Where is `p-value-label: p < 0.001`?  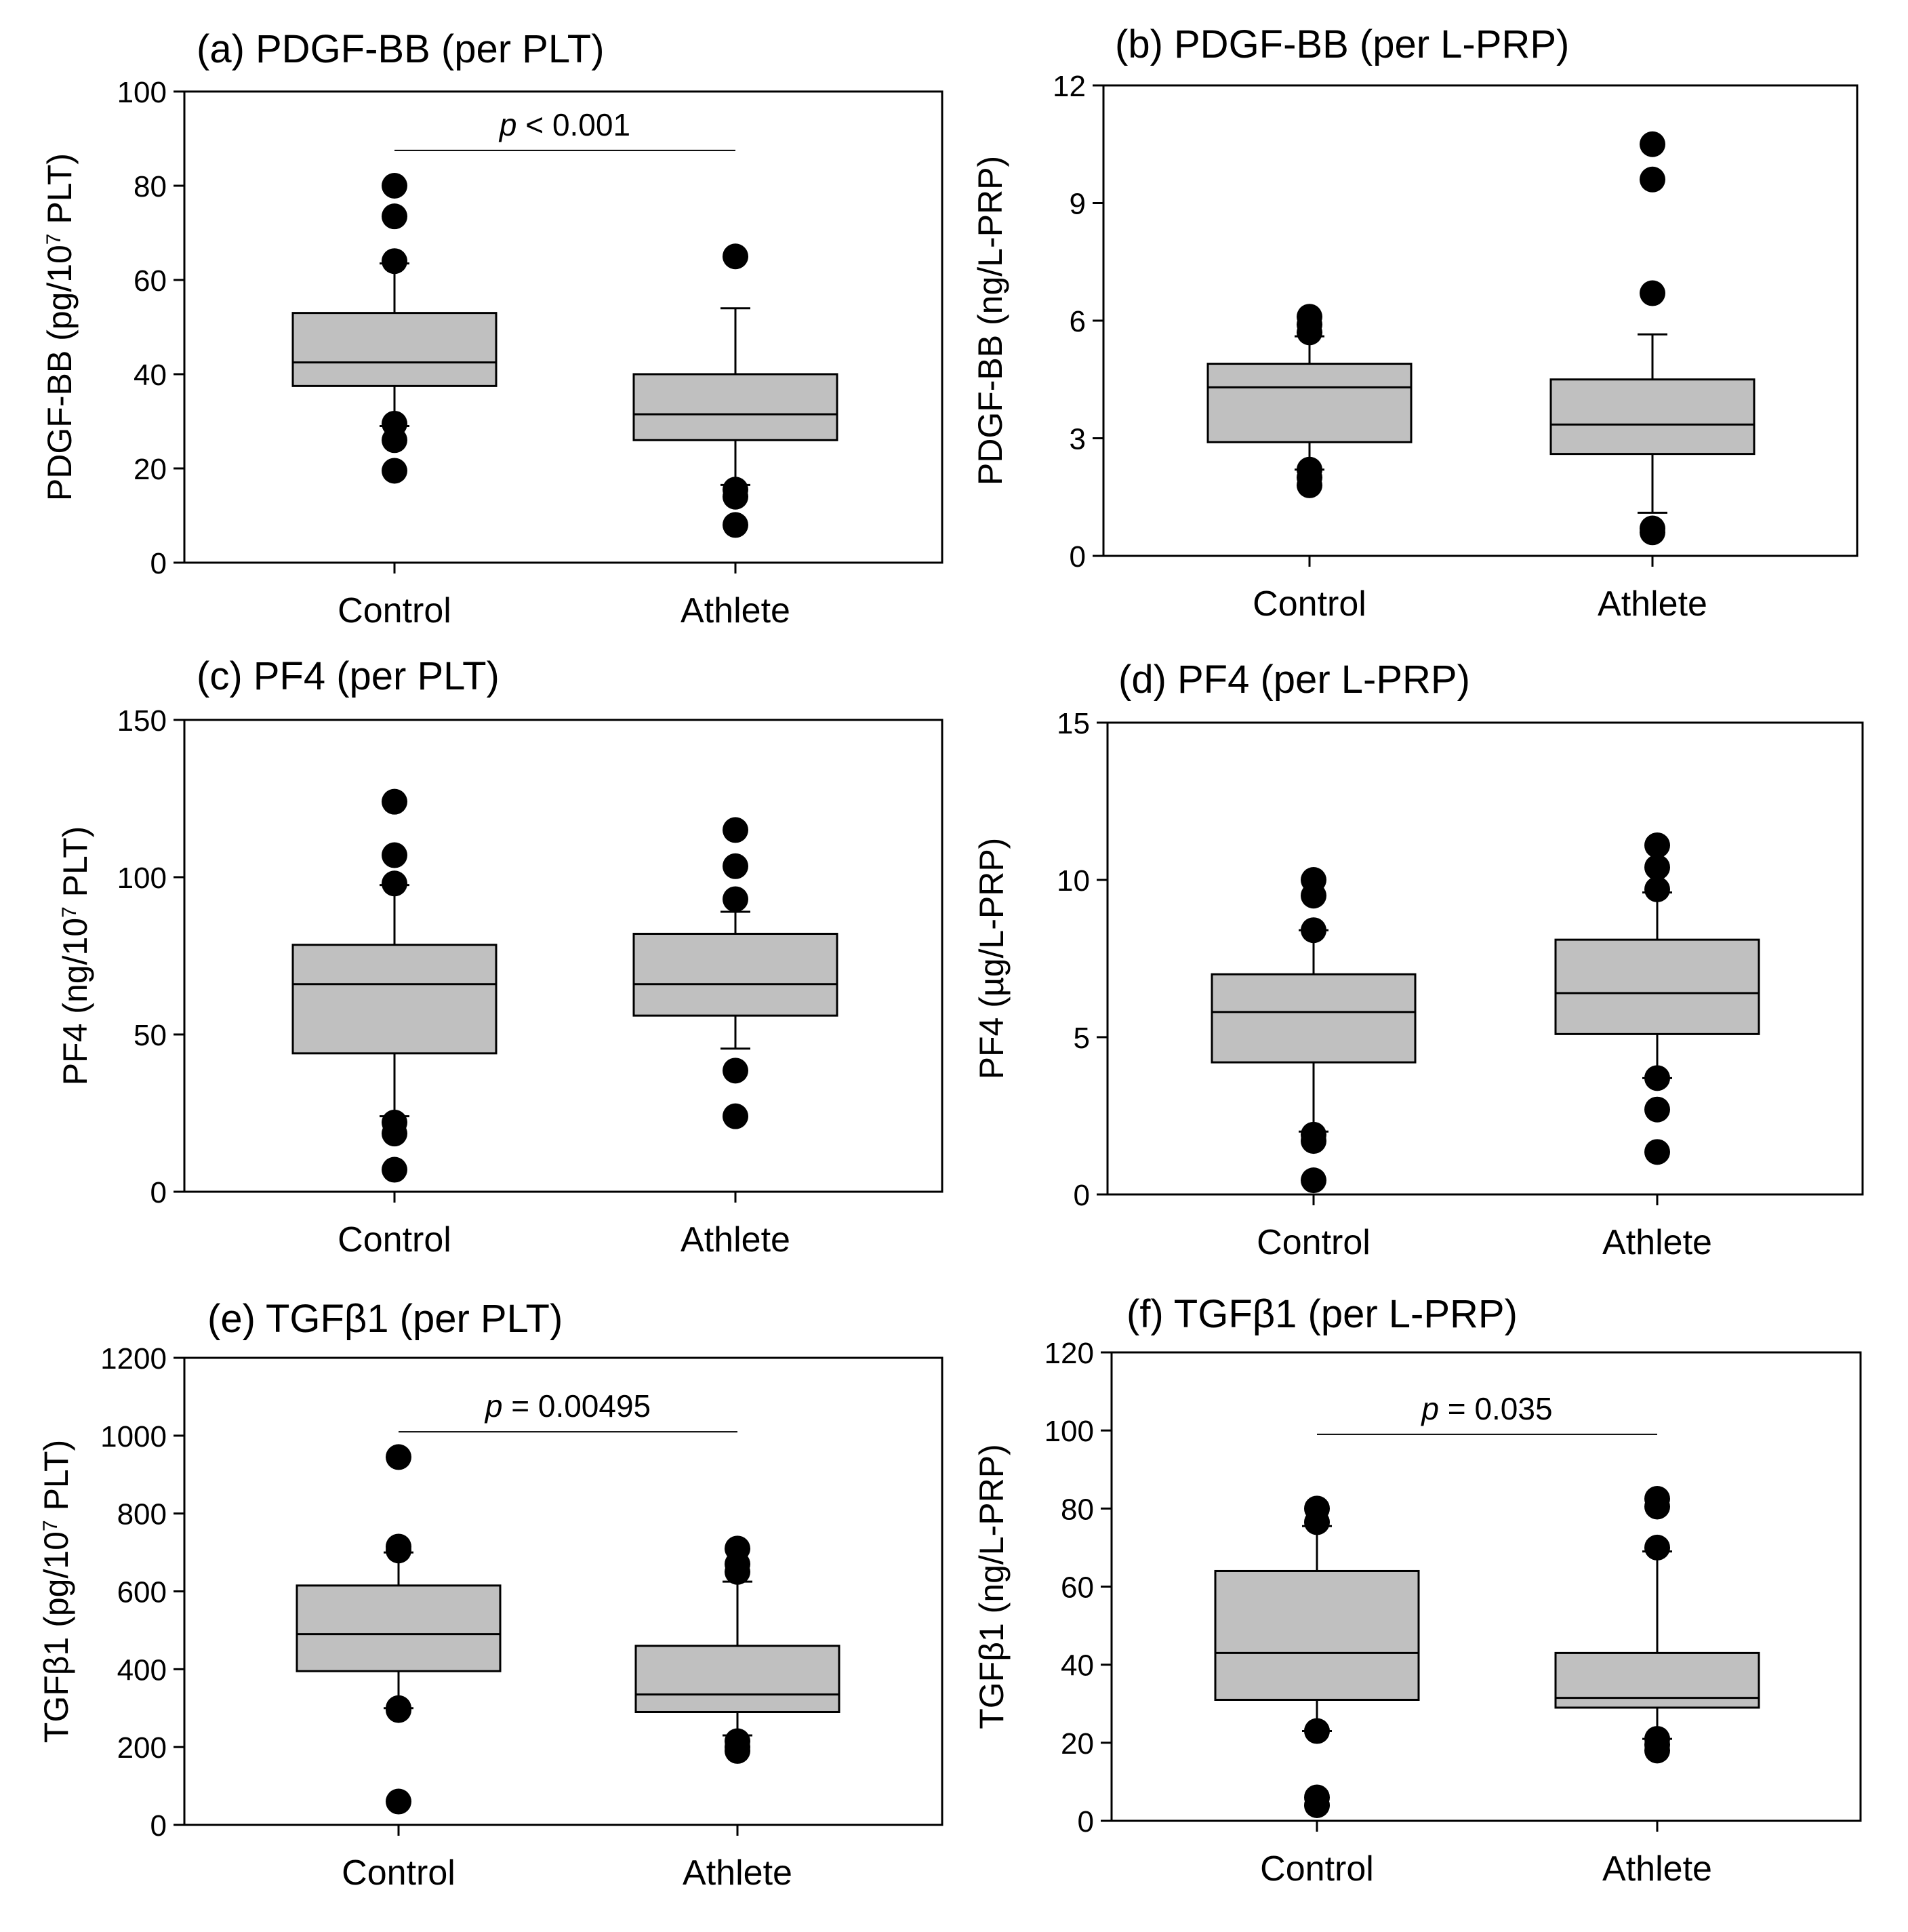
p-value-label: p < 0.001 is located at coordinates (564, 124).